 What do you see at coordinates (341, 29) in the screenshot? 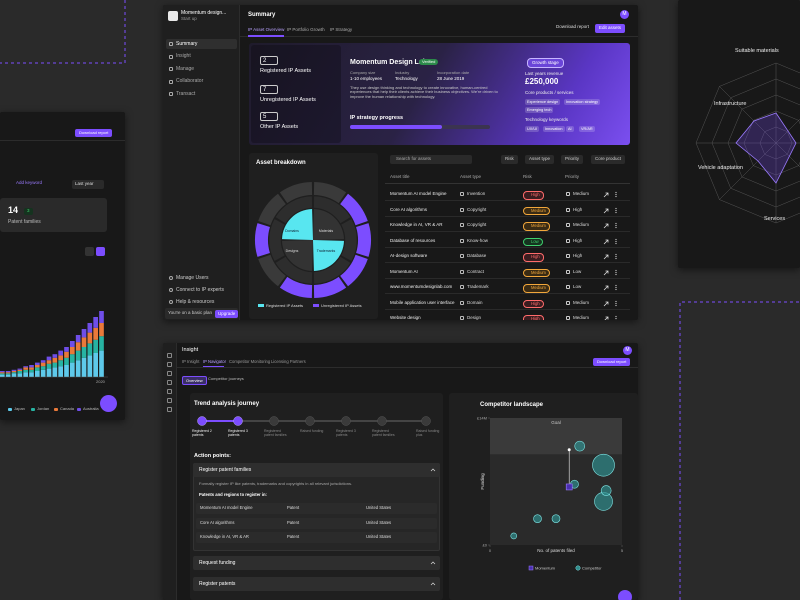
I see `tab: IP Strategy` at bounding box center [341, 29].